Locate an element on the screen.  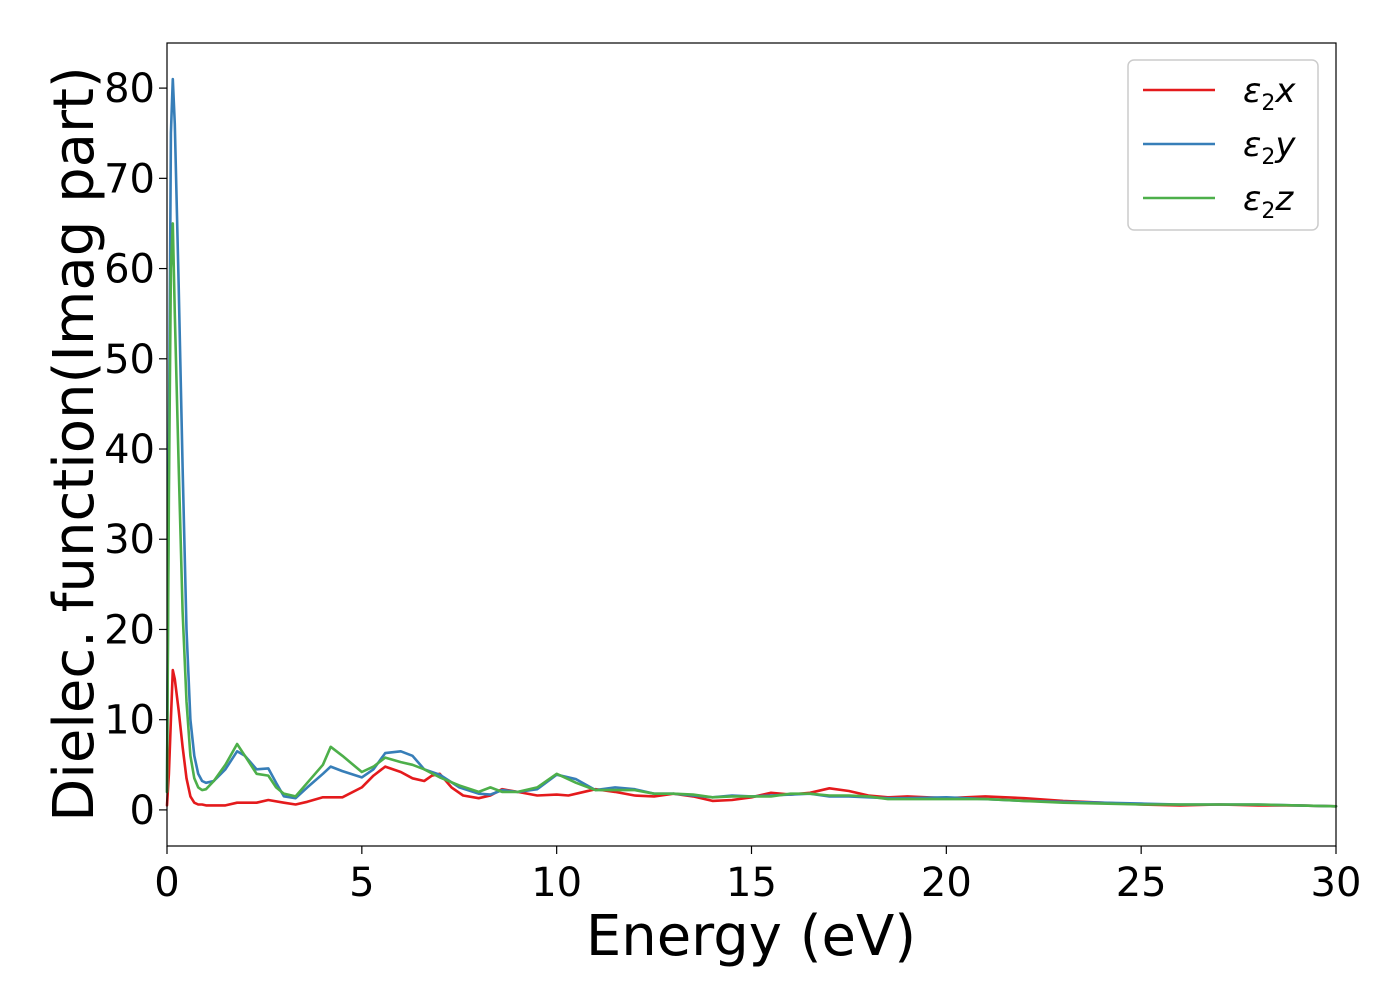
x-tick-label: 20 is located at coordinates (946, 883).